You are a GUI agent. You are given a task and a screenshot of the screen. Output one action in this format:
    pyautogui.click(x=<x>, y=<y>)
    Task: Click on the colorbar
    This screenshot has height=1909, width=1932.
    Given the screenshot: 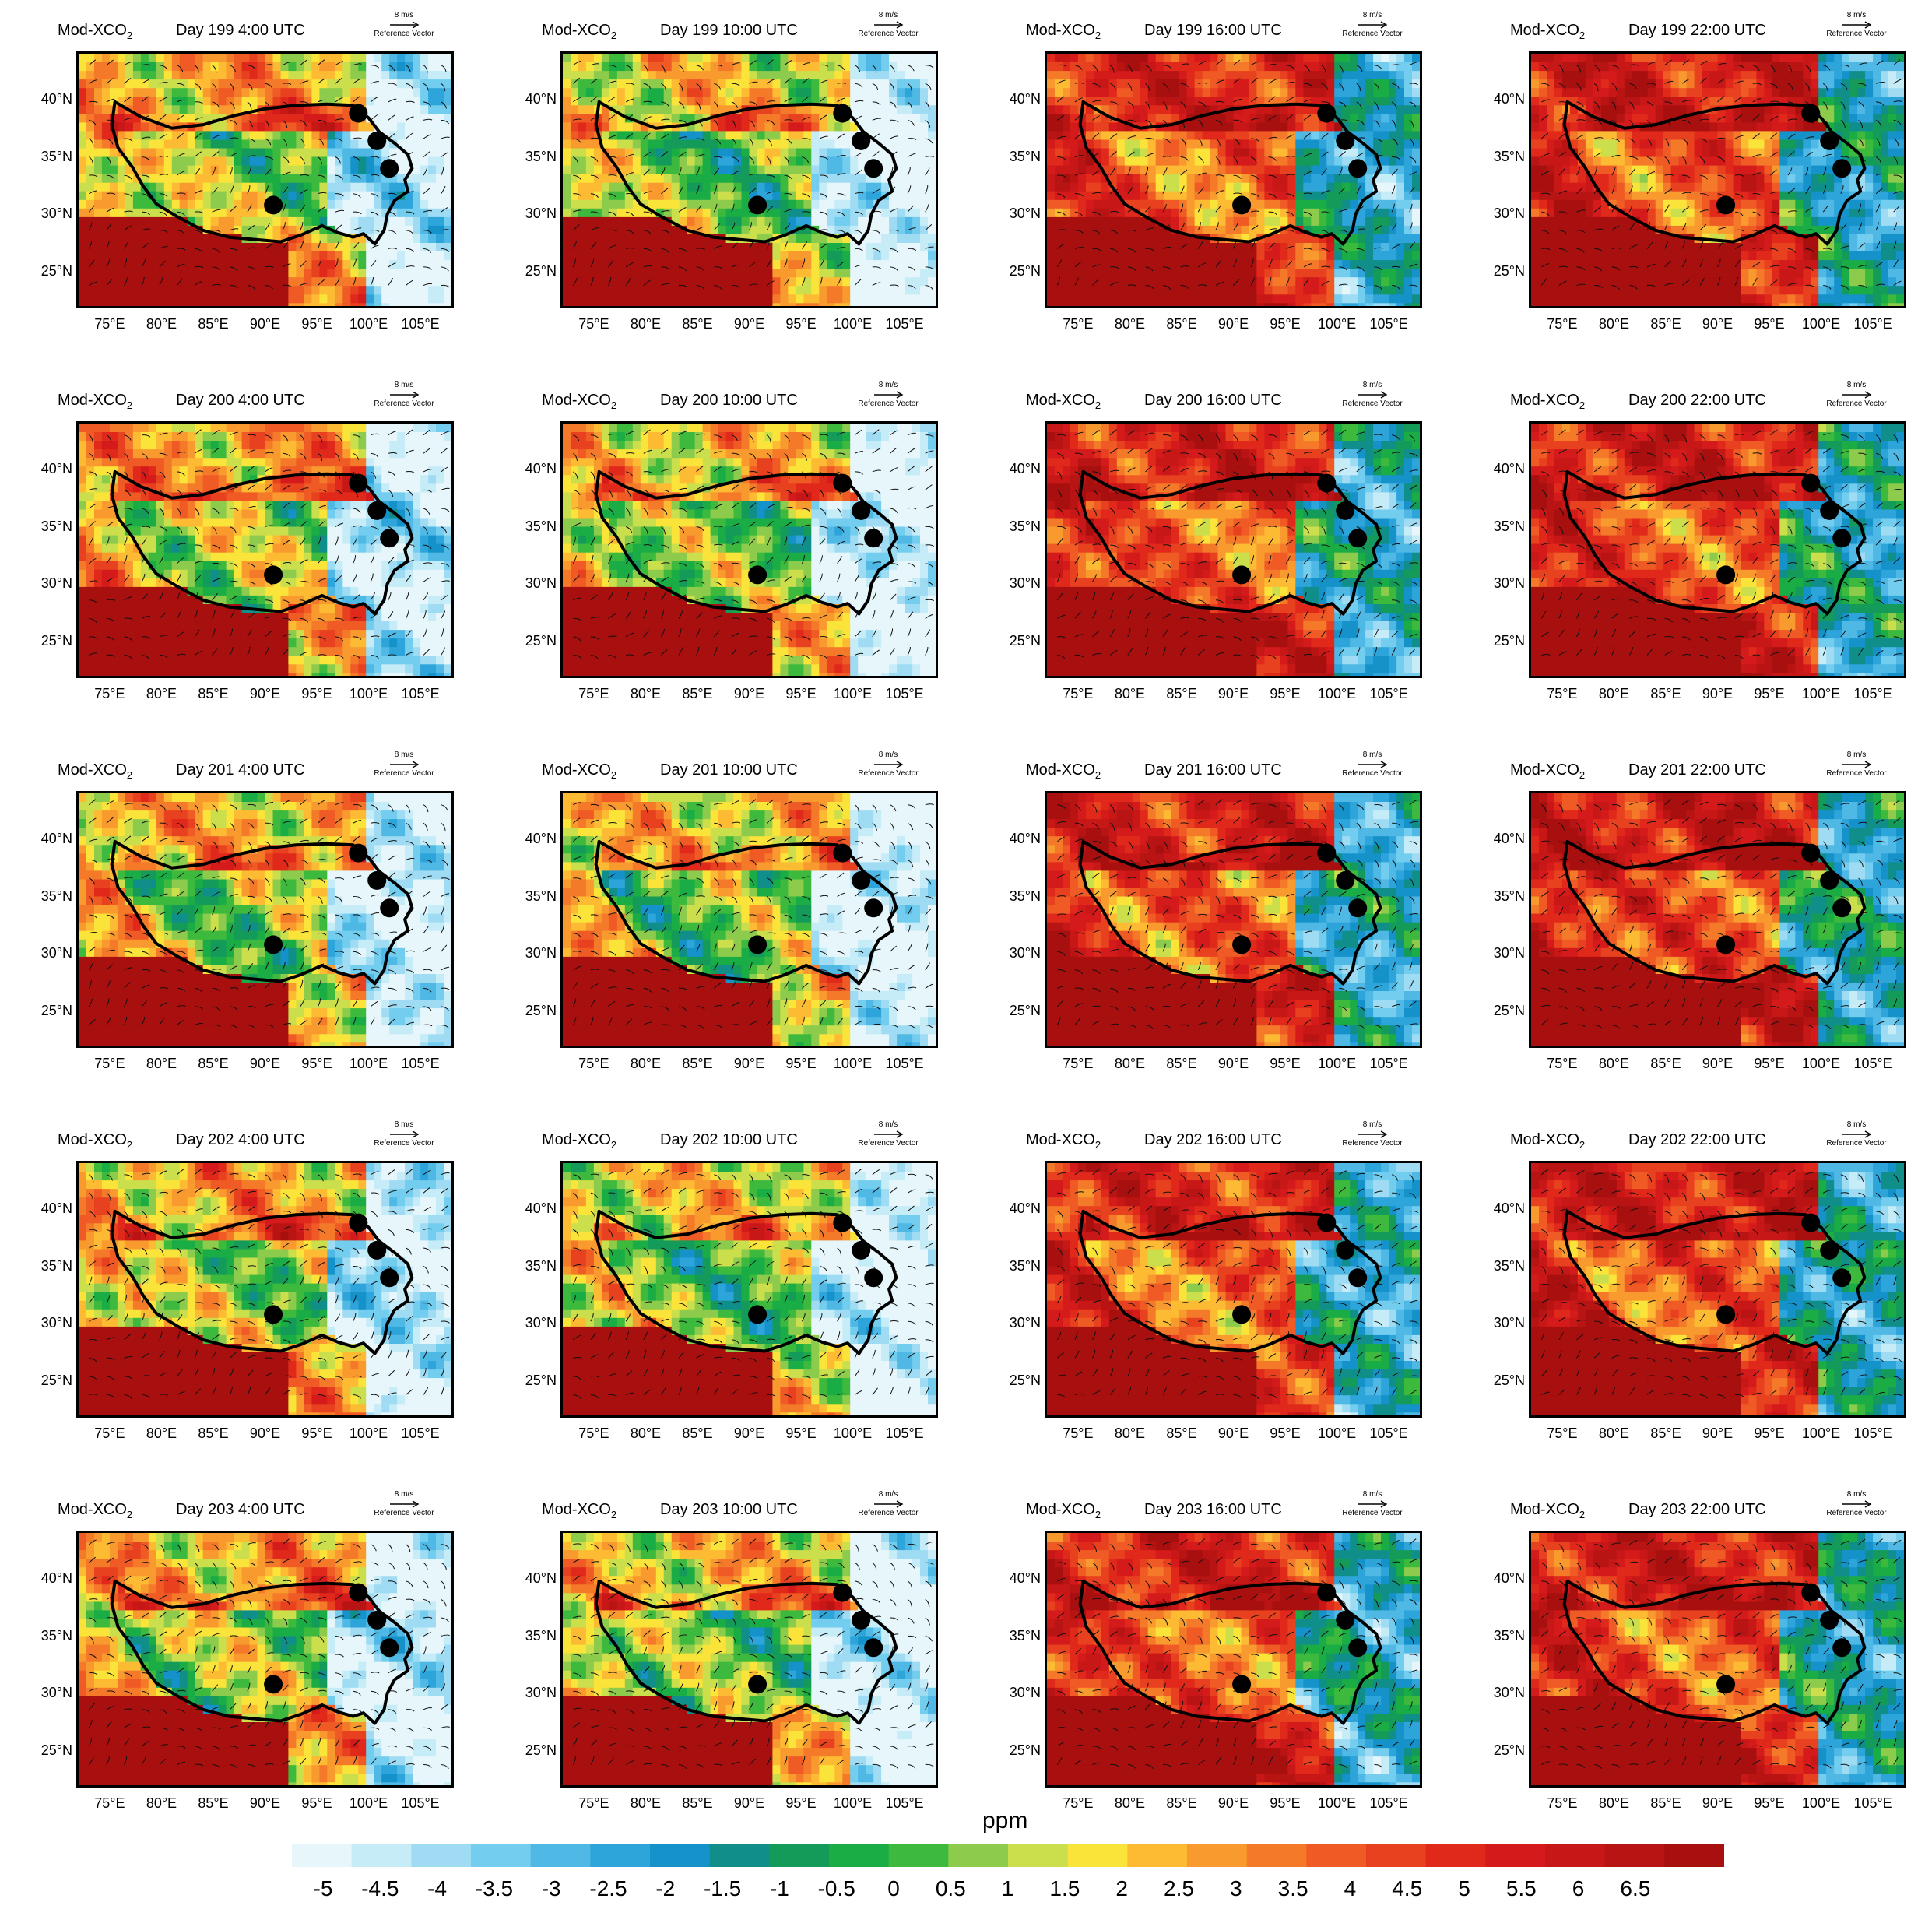 What is the action you would take?
    pyautogui.click(x=1008, y=1856)
    